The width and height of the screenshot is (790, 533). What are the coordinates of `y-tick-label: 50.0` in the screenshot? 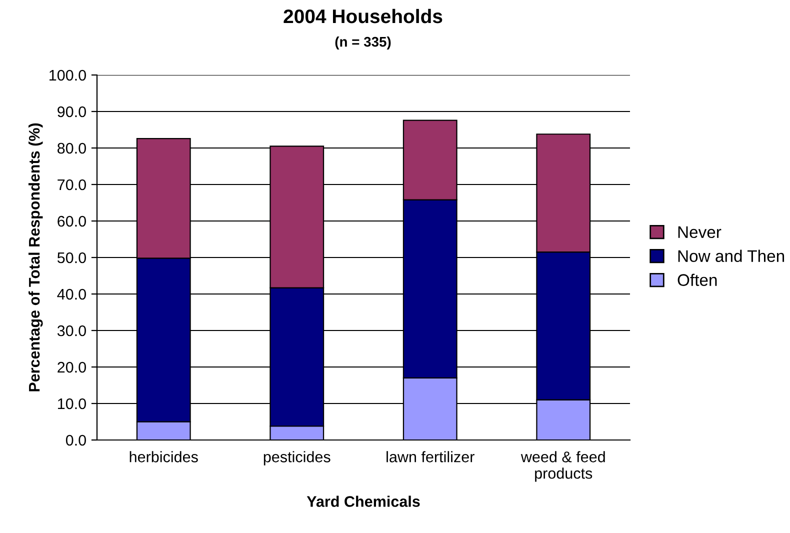 It's located at (71, 258).